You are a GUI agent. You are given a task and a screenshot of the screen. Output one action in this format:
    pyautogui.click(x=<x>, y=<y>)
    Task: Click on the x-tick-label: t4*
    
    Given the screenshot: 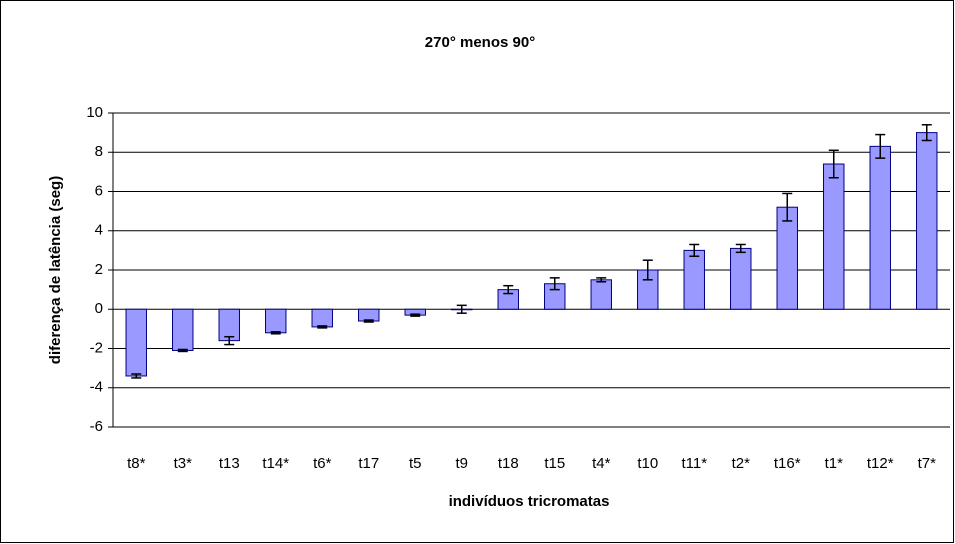 What is the action you would take?
    pyautogui.click(x=601, y=463)
    